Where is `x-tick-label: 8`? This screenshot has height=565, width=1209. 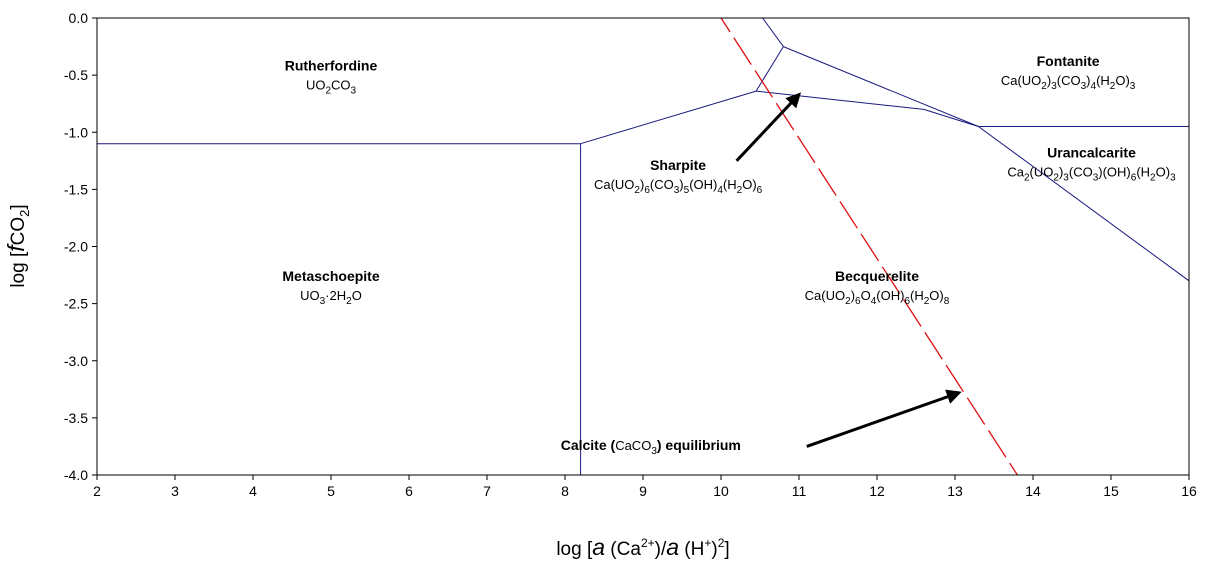
x-tick-label: 8 is located at coordinates (565, 491).